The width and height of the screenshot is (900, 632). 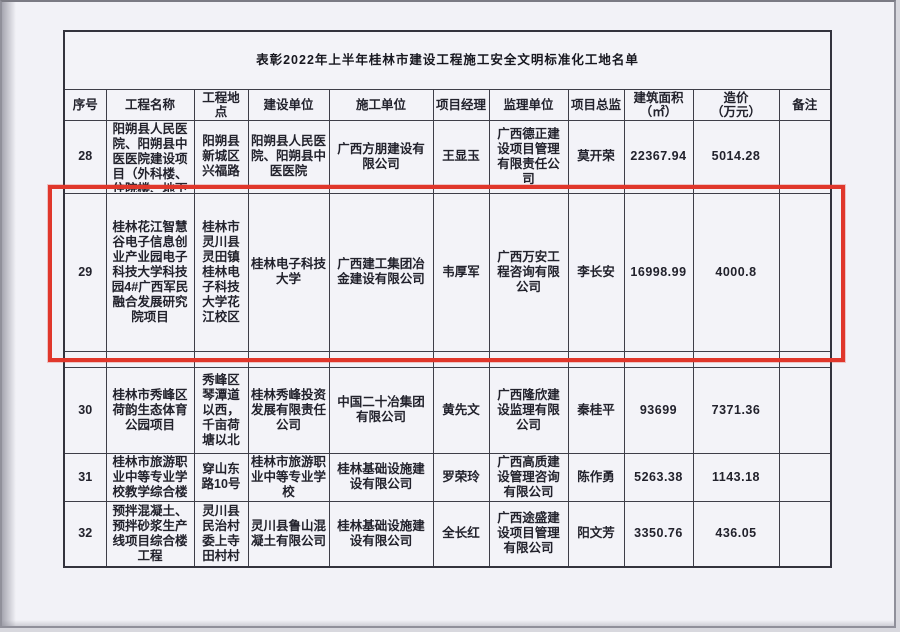 I want to click on cell-manager: 韦厚军, so click(x=461, y=272).